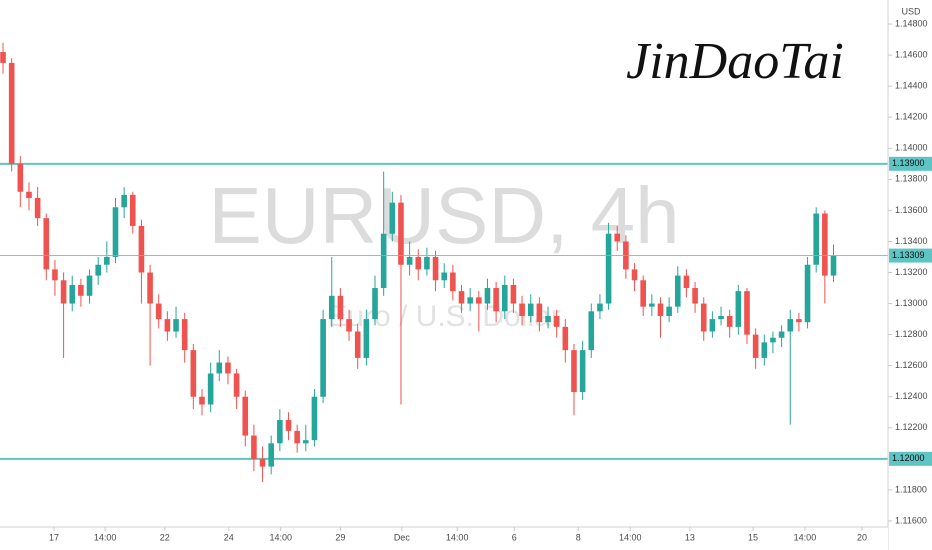 The width and height of the screenshot is (932, 550). I want to click on y-tick-label: 1.13200, so click(911, 272).